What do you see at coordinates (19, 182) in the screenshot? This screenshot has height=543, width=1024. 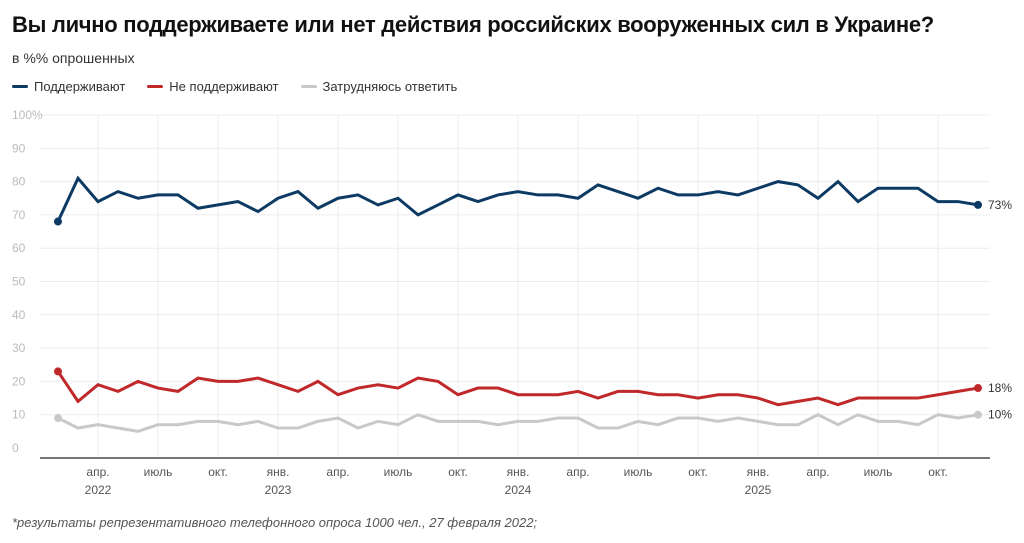 I see `y-tick-label: 80` at bounding box center [19, 182].